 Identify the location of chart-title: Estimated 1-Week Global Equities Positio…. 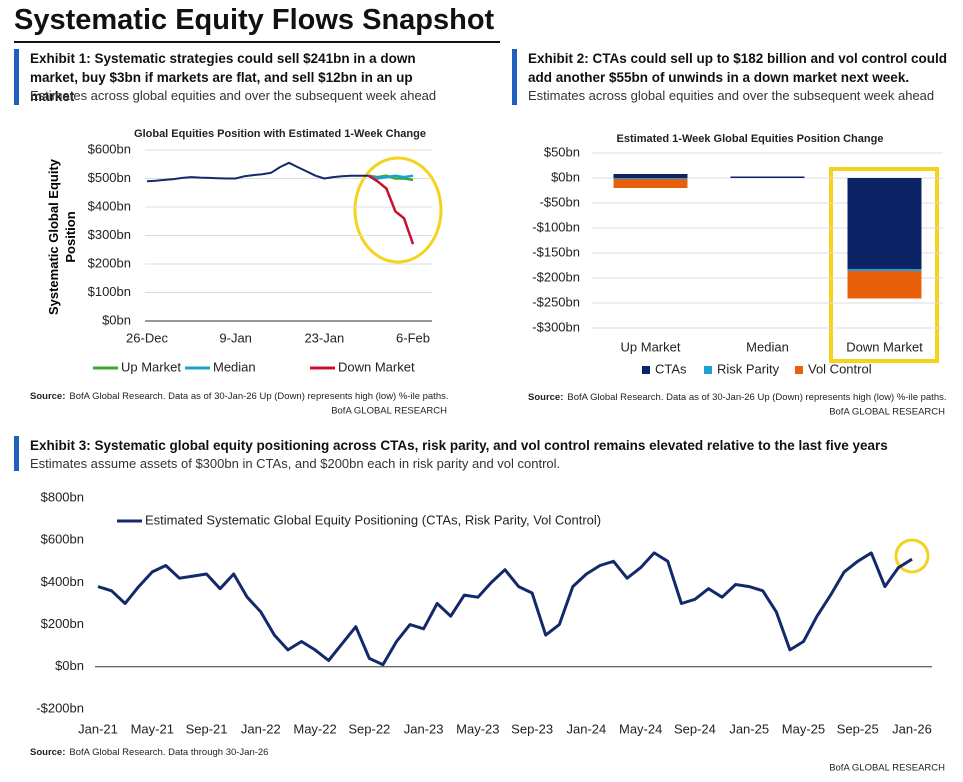
(750, 139).